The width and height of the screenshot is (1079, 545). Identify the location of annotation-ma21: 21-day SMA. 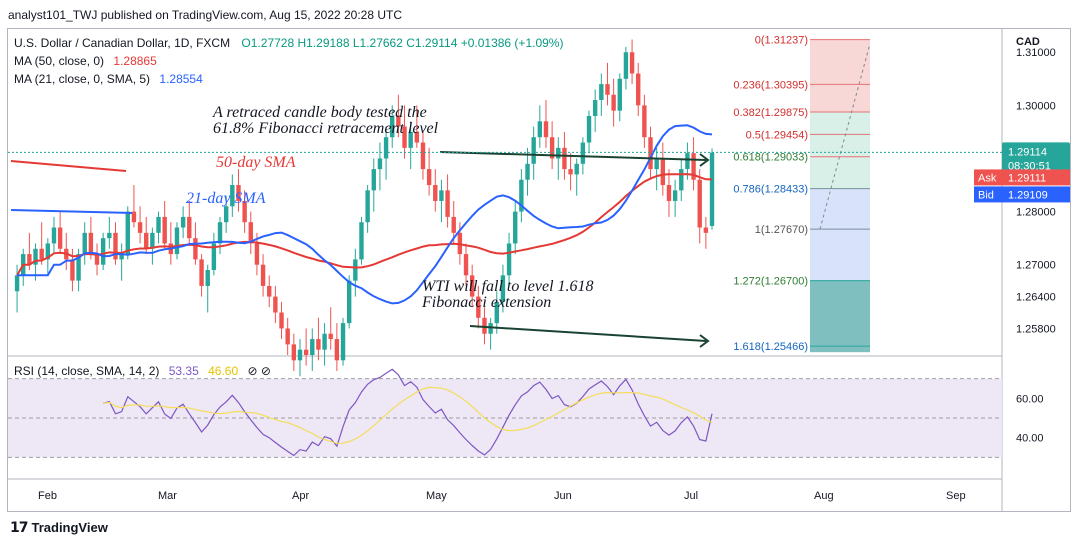
(226, 198).